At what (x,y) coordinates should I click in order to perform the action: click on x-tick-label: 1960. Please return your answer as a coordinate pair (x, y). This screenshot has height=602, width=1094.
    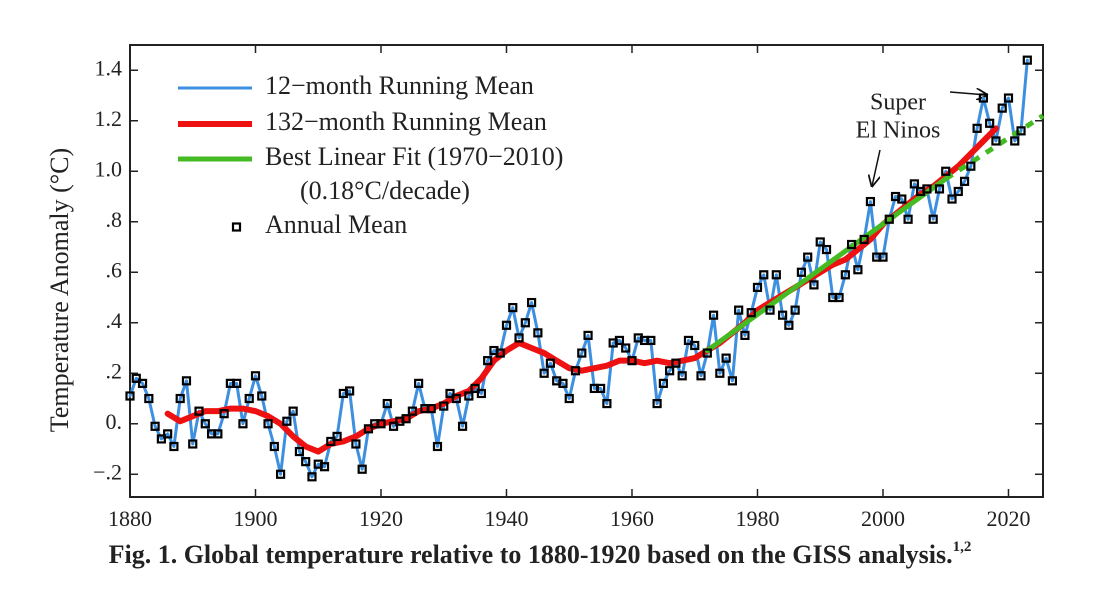
    Looking at the image, I should click on (632, 518).